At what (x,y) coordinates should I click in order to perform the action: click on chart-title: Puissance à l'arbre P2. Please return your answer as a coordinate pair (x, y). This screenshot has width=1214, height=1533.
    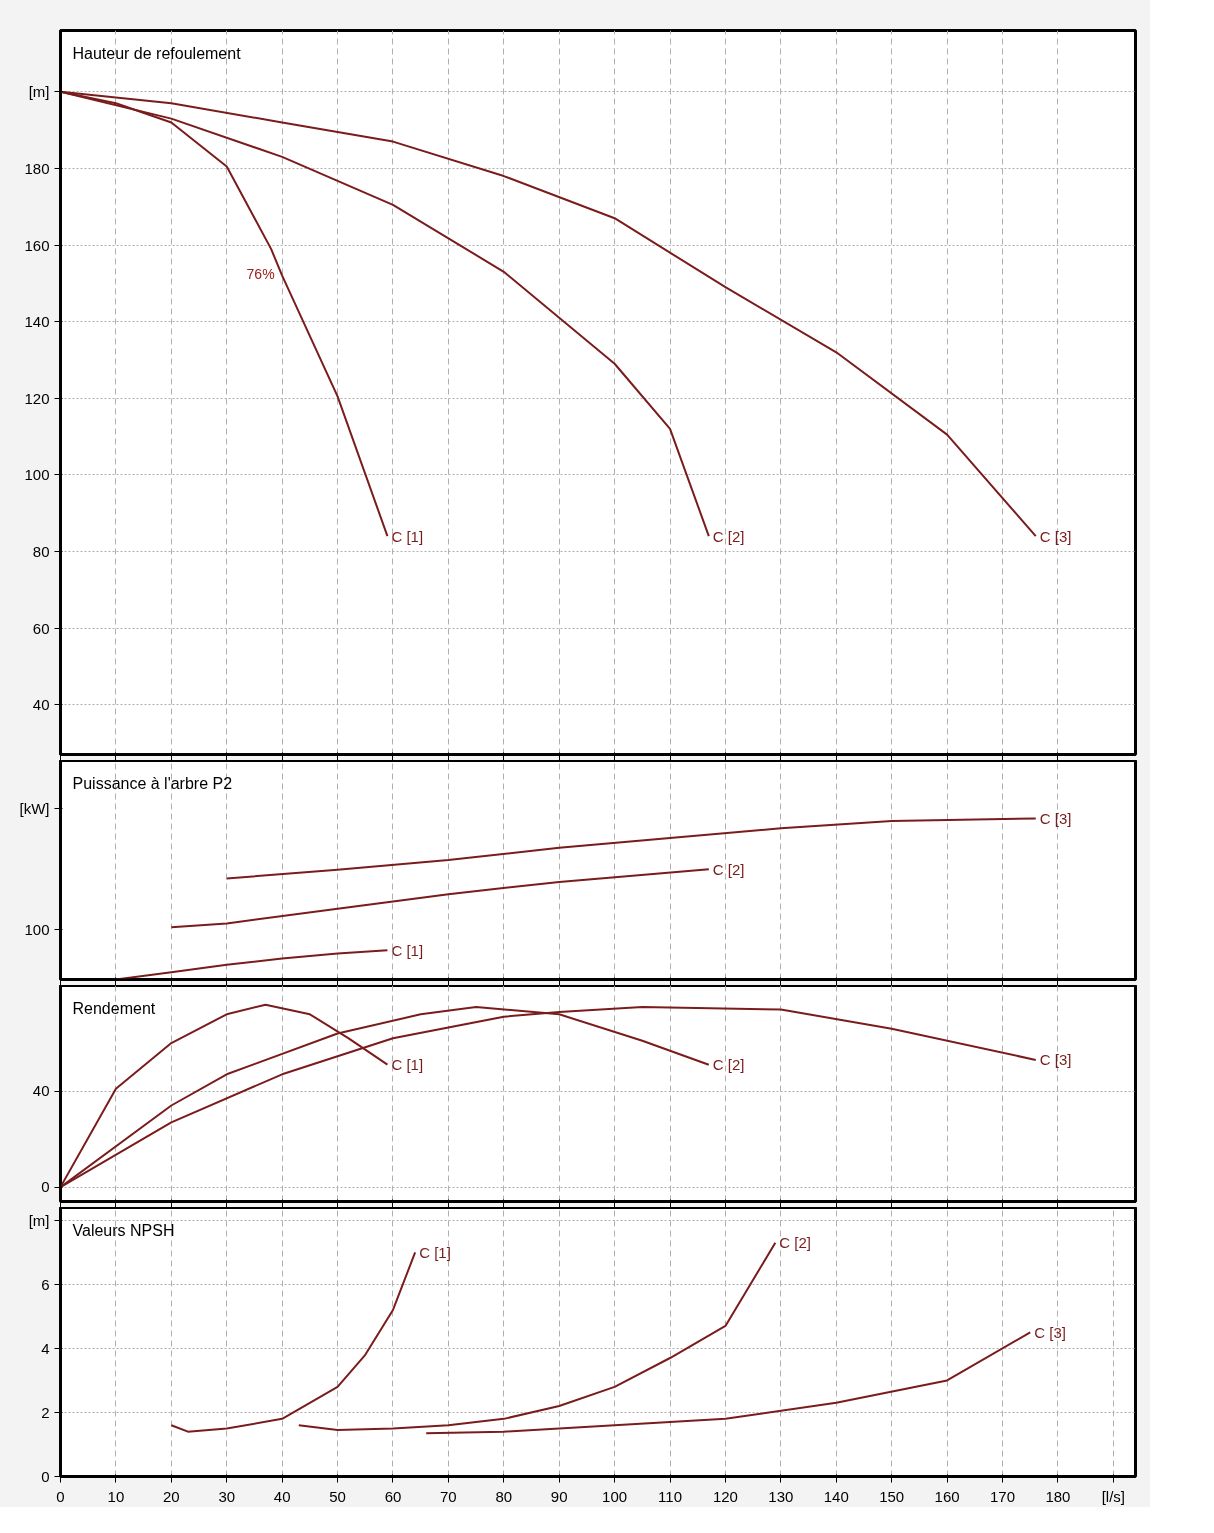
    Looking at the image, I should click on (152, 783).